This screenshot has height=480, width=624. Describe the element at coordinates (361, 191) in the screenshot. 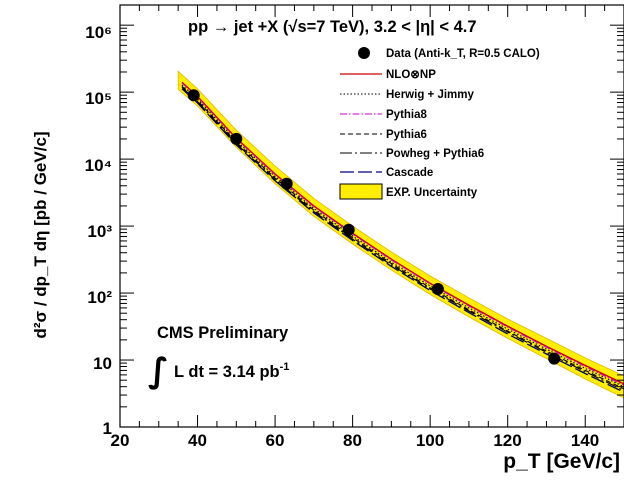

I see `legend-swatch-uncertainty` at that location.